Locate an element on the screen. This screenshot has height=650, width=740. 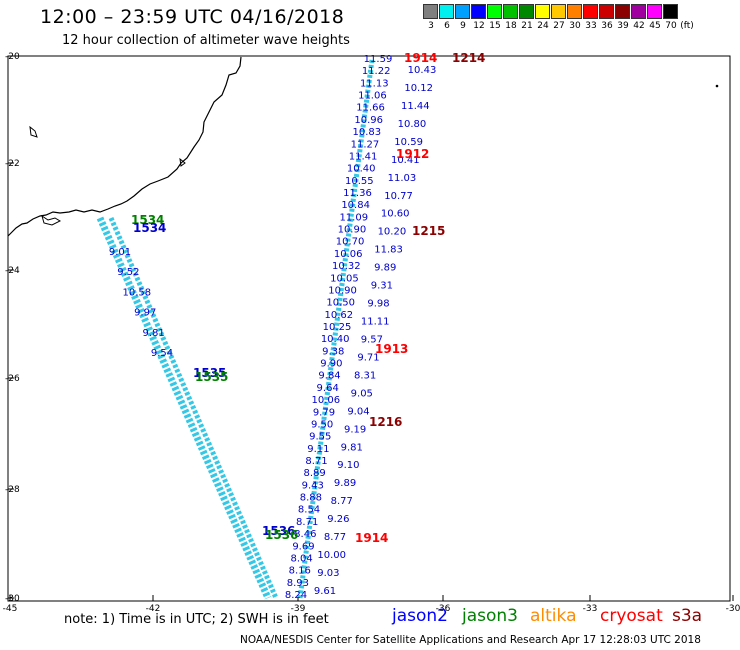
legend-label: 12 is located at coordinates (479, 26).